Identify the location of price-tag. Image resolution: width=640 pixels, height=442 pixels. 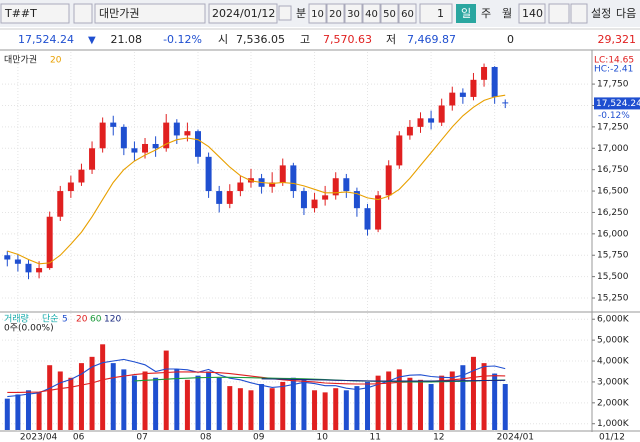
(617, 103).